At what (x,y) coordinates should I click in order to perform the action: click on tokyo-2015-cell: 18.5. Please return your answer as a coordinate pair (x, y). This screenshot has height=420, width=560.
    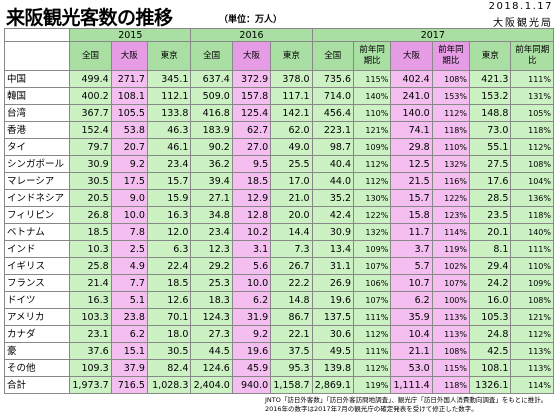
    Looking at the image, I should click on (169, 283).